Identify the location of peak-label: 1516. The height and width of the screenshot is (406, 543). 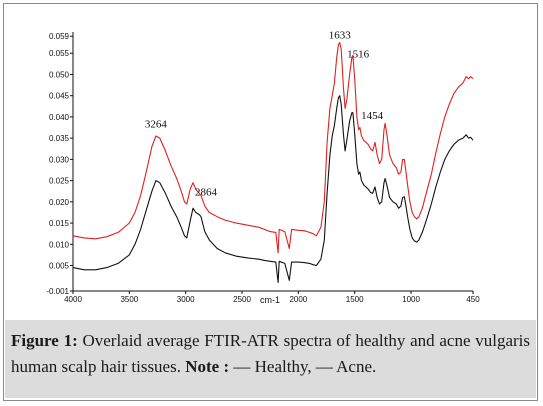
(358, 54).